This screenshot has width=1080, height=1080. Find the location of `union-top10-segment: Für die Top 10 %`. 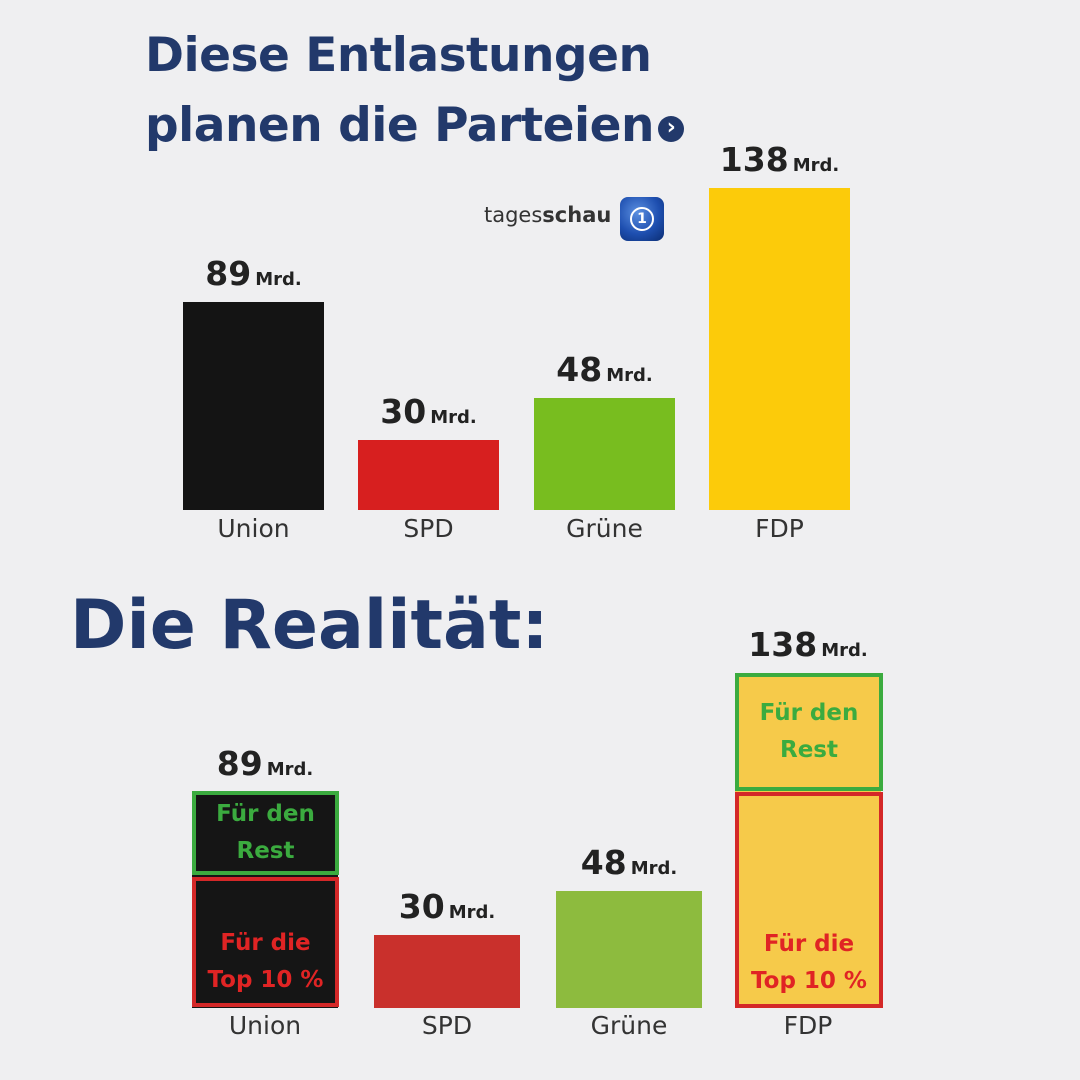

union-top10-segment: Für die Top 10 % is located at coordinates (265, 942).